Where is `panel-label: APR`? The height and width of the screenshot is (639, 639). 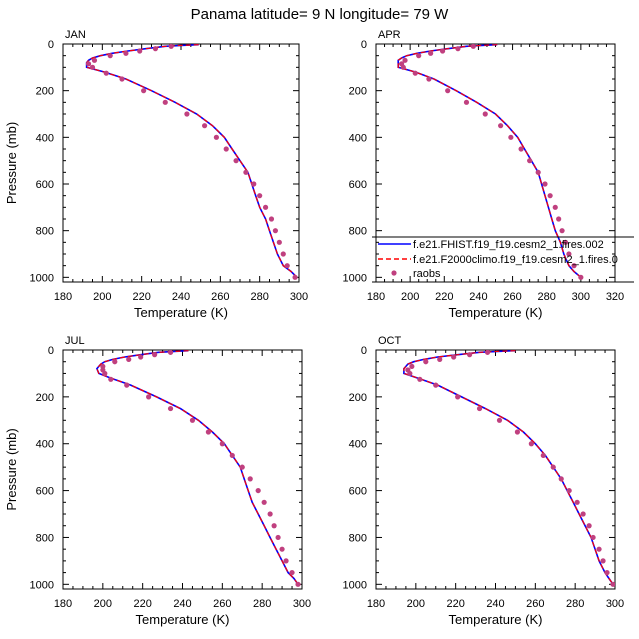 panel-label: APR is located at coordinates (389, 35).